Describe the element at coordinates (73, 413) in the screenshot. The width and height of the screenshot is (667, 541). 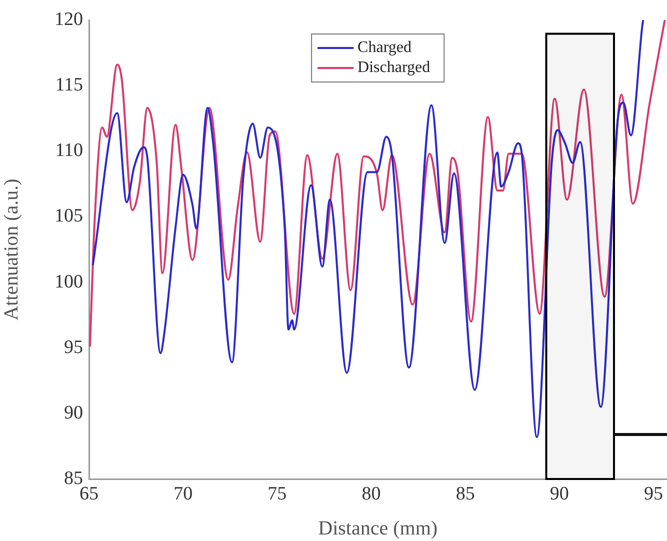
I see `y-tick-label: 90` at that location.